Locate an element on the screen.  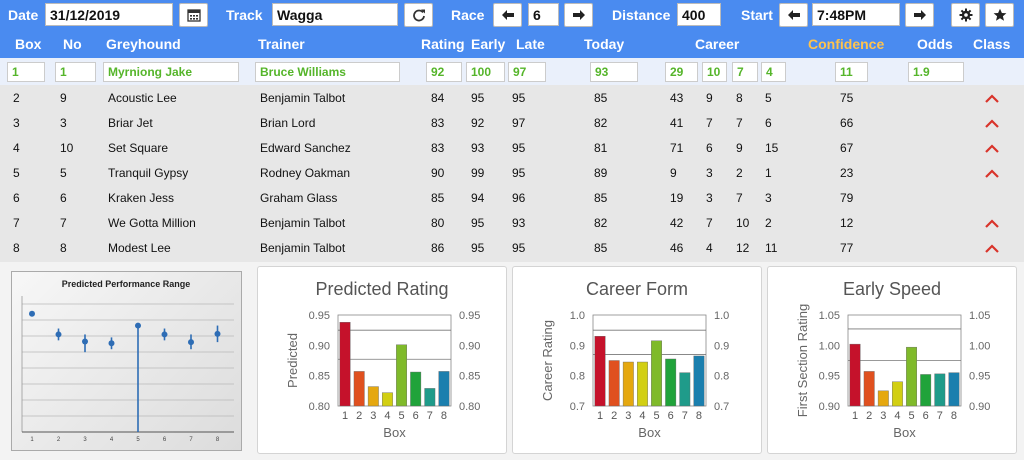
refresh-button is located at coordinates (418, 15).